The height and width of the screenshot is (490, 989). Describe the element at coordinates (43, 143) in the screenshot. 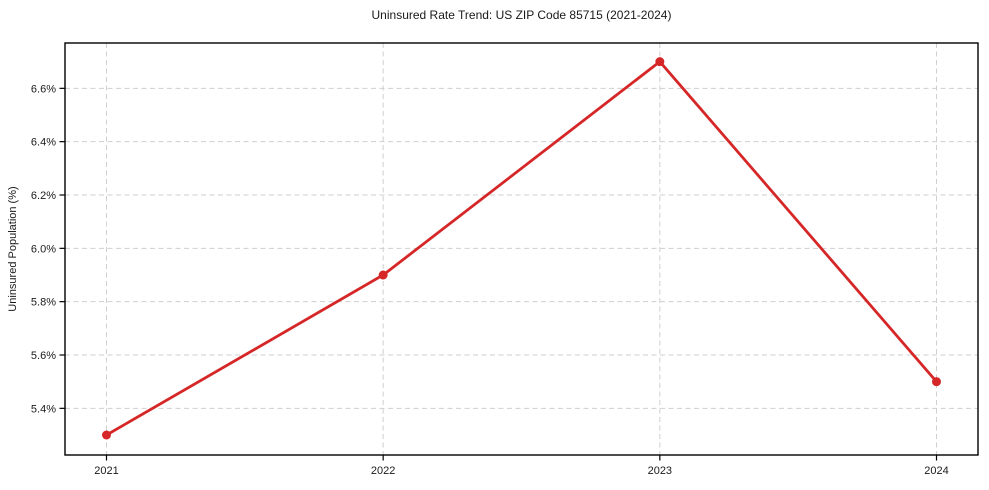

I see `y-tick-label: 6.4%` at that location.